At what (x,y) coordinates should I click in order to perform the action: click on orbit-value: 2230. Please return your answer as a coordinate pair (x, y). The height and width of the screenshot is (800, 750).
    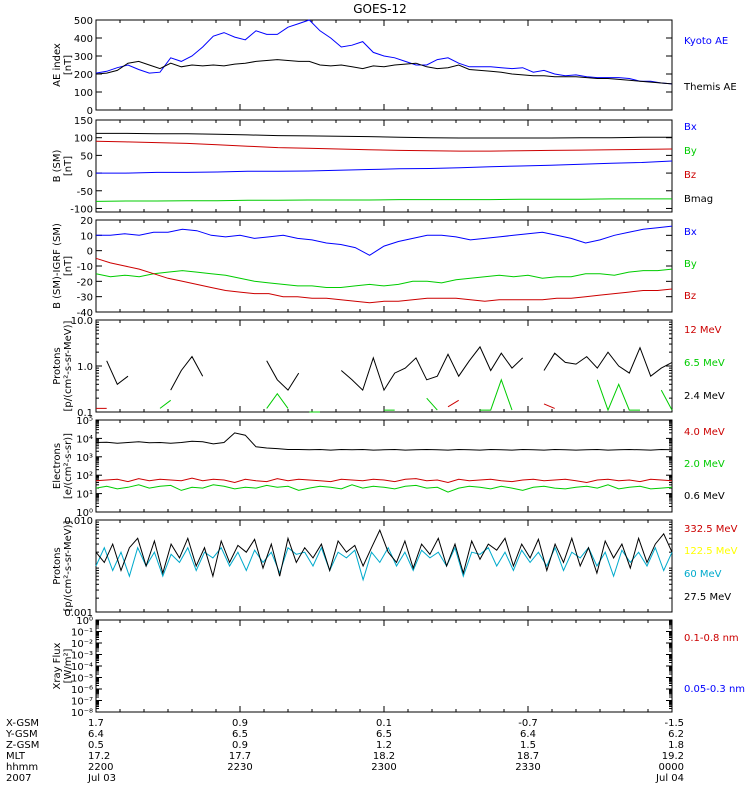
    Looking at the image, I should click on (239, 767).